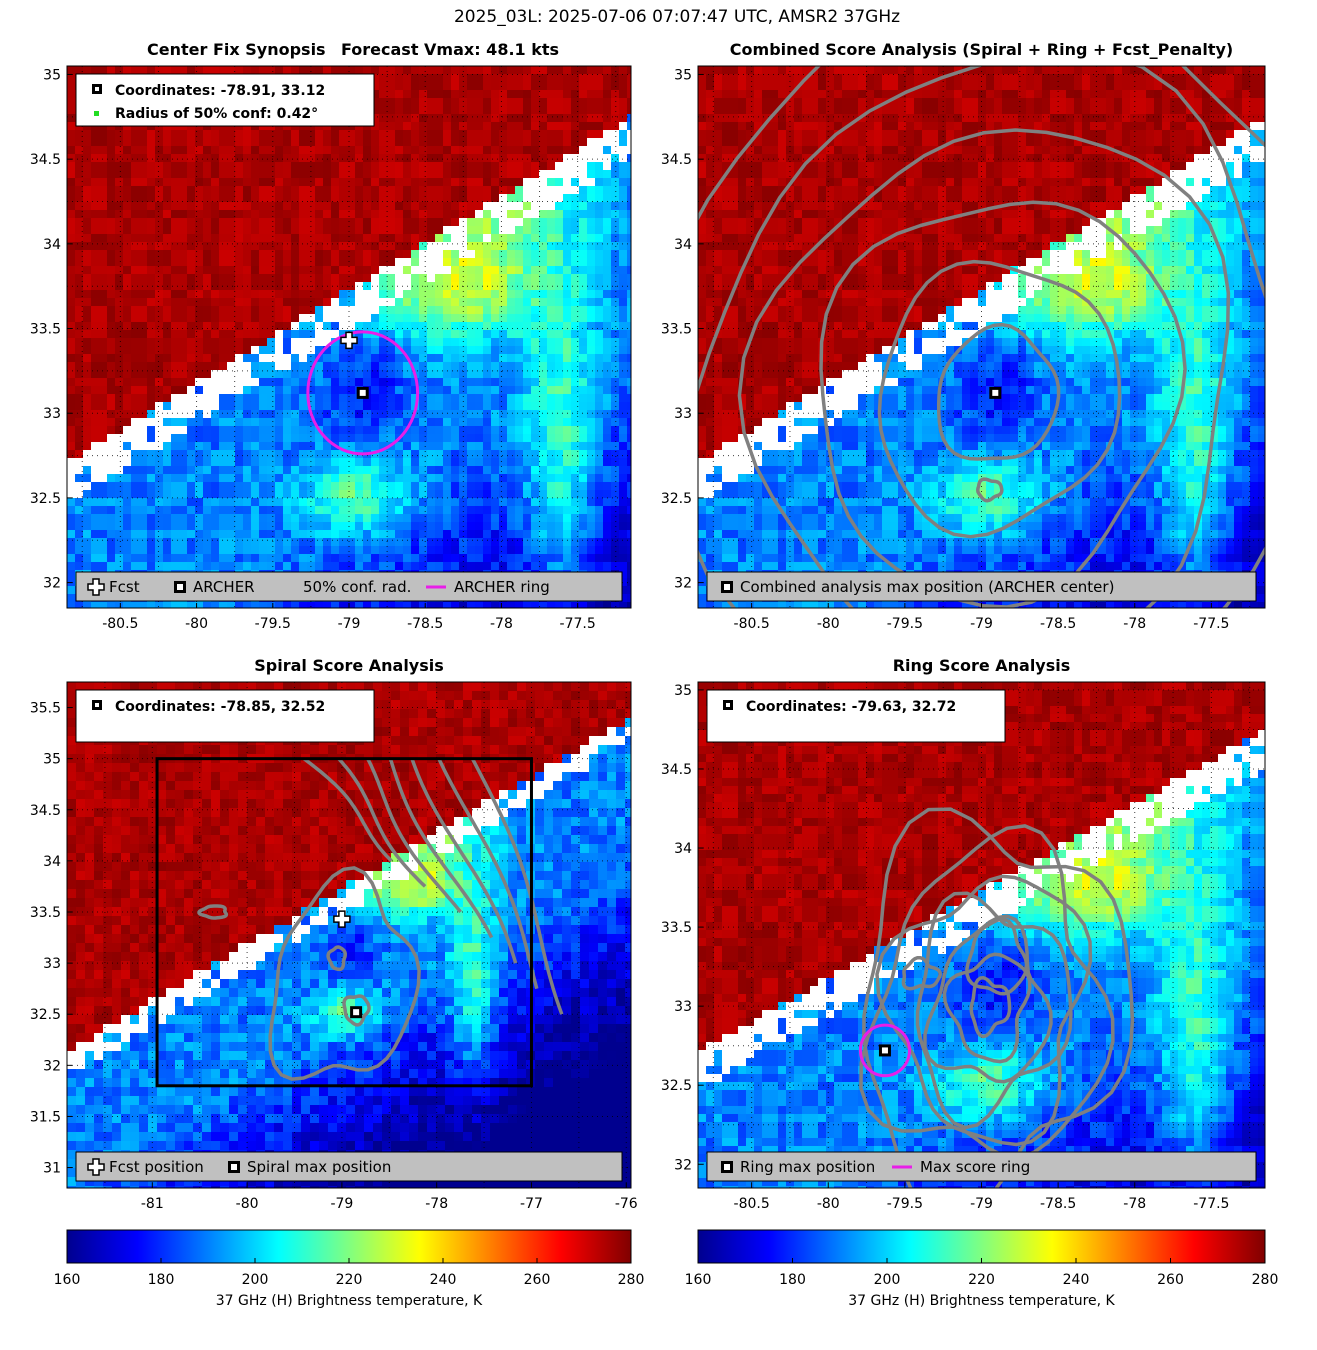 This screenshot has height=1350, width=1317. I want to click on panel-title-right: Forecast Vmax: 48.1 kts, so click(450, 49).